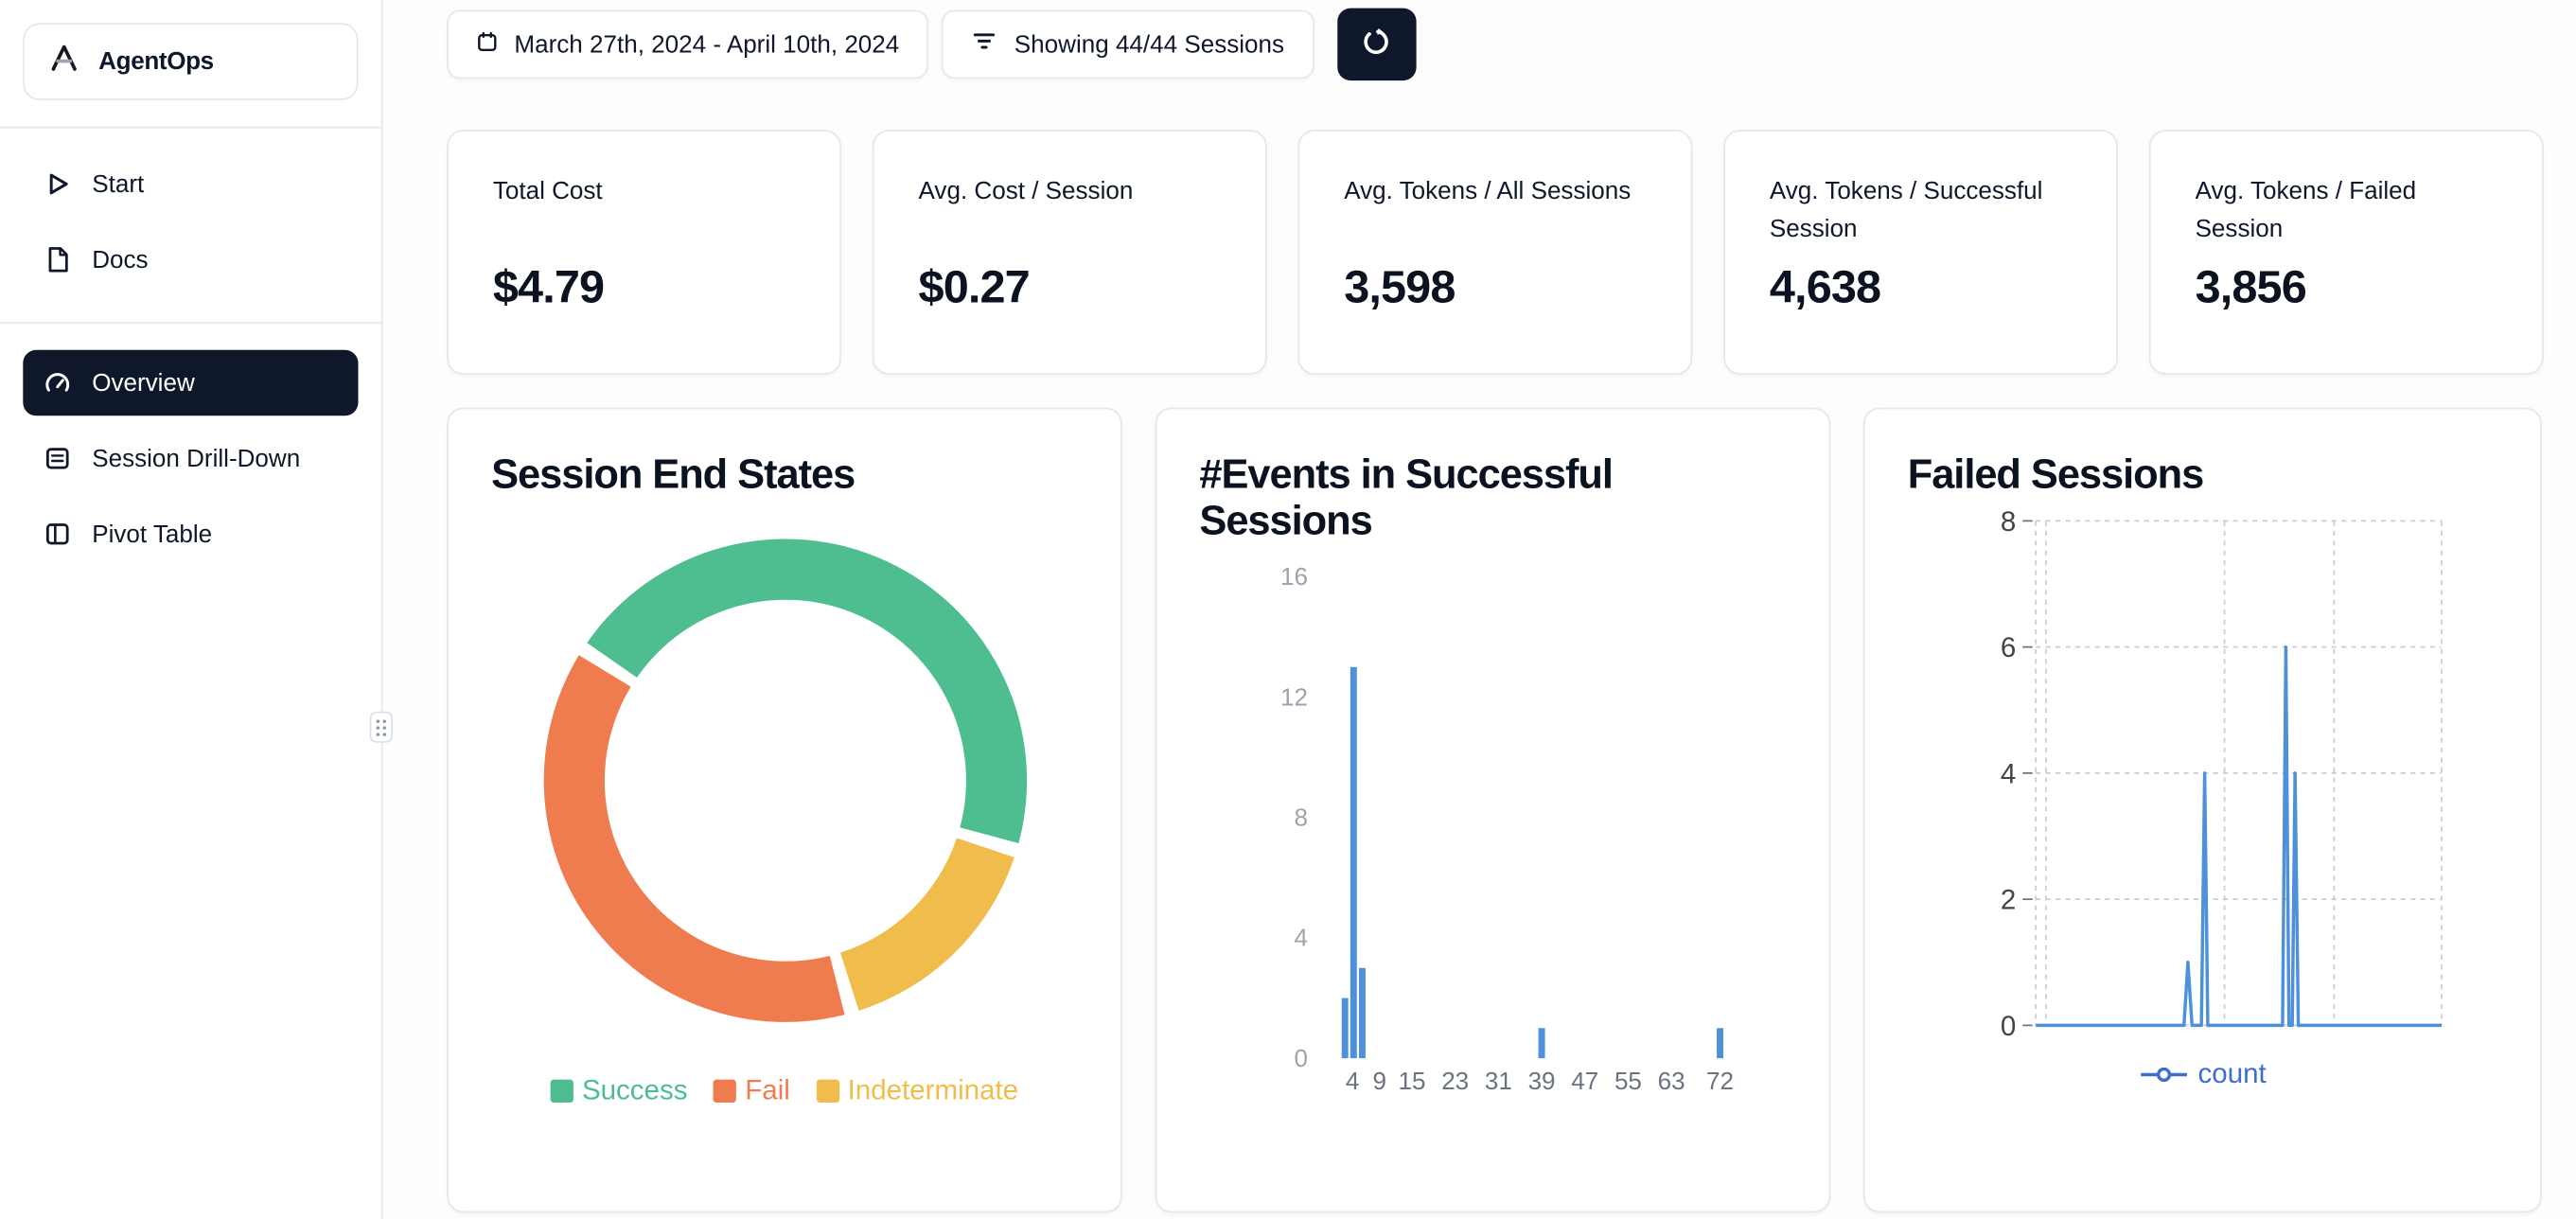 The image size is (2576, 1219). Describe the element at coordinates (1026, 191) in the screenshot. I see `stat-label: Avg. Cost / Session` at that location.